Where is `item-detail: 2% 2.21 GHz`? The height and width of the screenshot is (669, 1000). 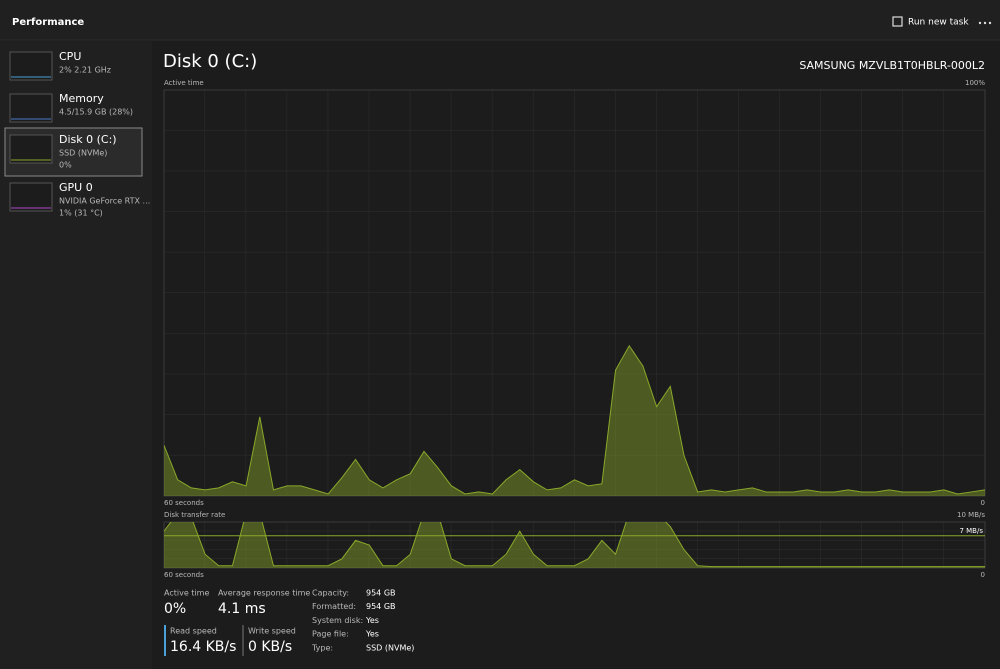
item-detail: 2% 2.21 GHz is located at coordinates (85, 70).